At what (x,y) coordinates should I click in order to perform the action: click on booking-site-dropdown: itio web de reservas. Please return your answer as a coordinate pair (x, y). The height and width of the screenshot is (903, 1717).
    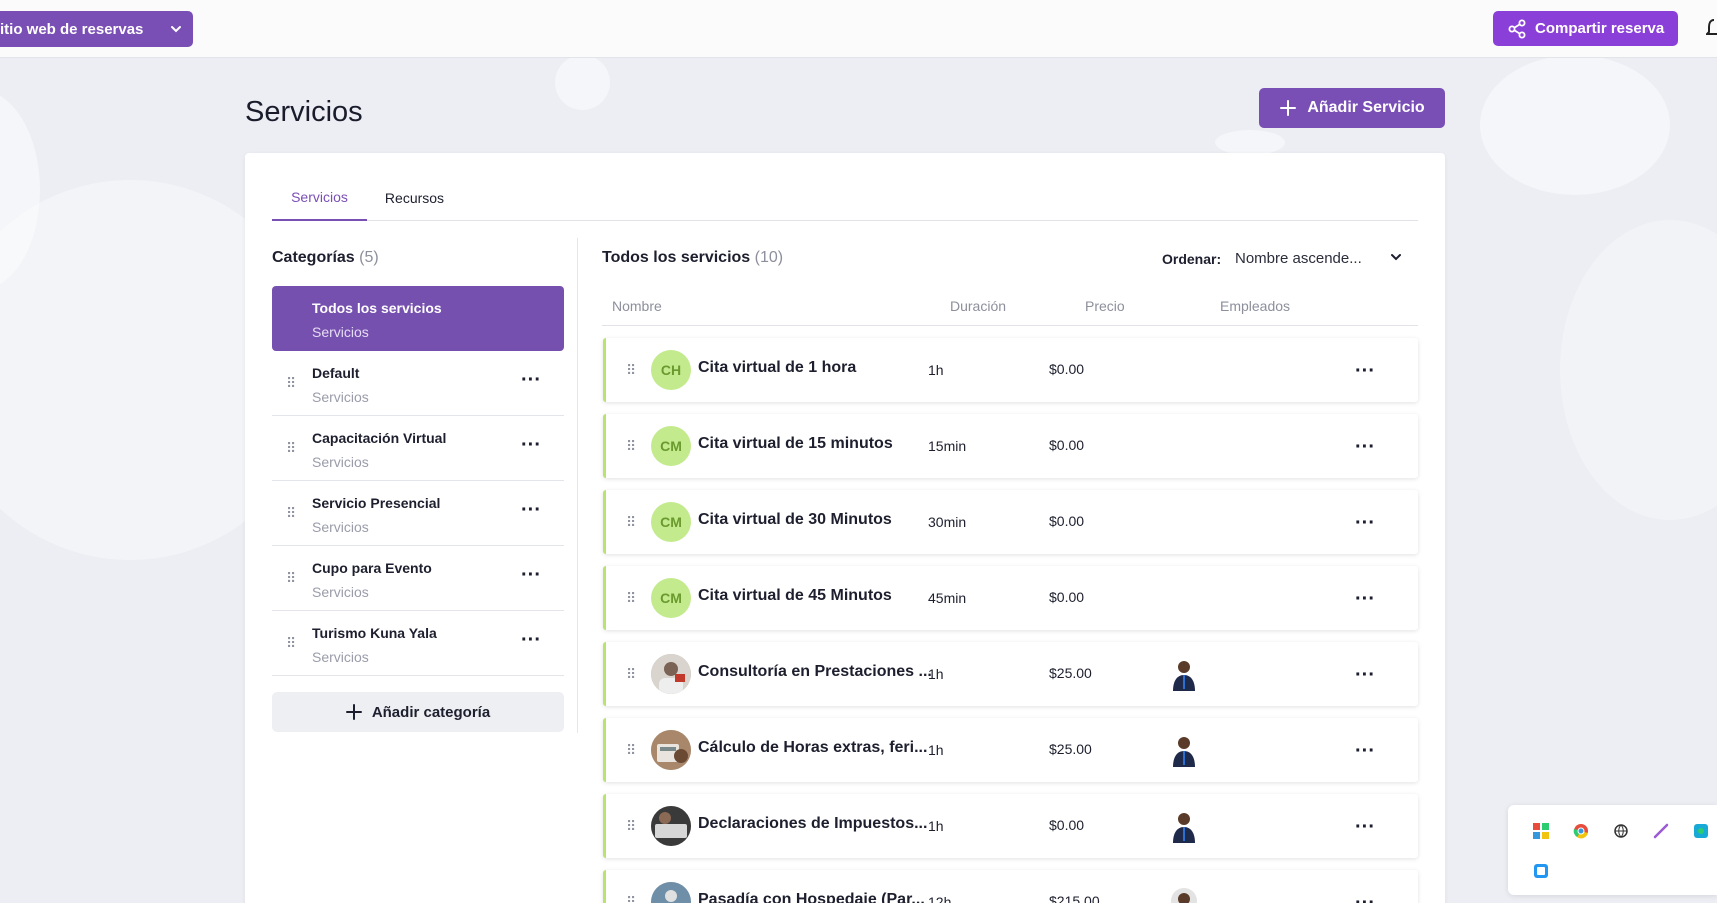
    Looking at the image, I should click on (96, 29).